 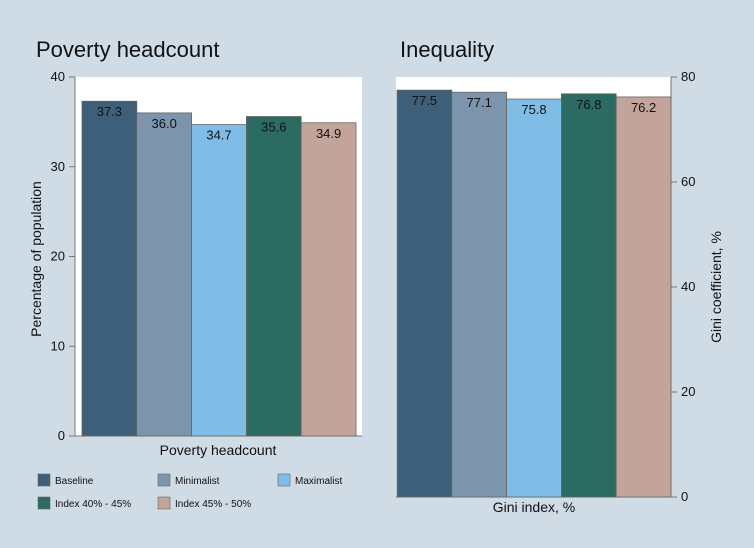 I want to click on inequality-y-tick-label: 40, so click(x=688, y=286).